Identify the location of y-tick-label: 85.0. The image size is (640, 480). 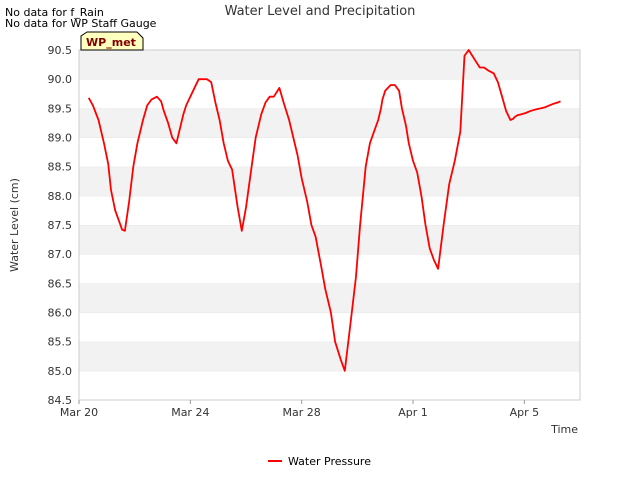
(60, 371).